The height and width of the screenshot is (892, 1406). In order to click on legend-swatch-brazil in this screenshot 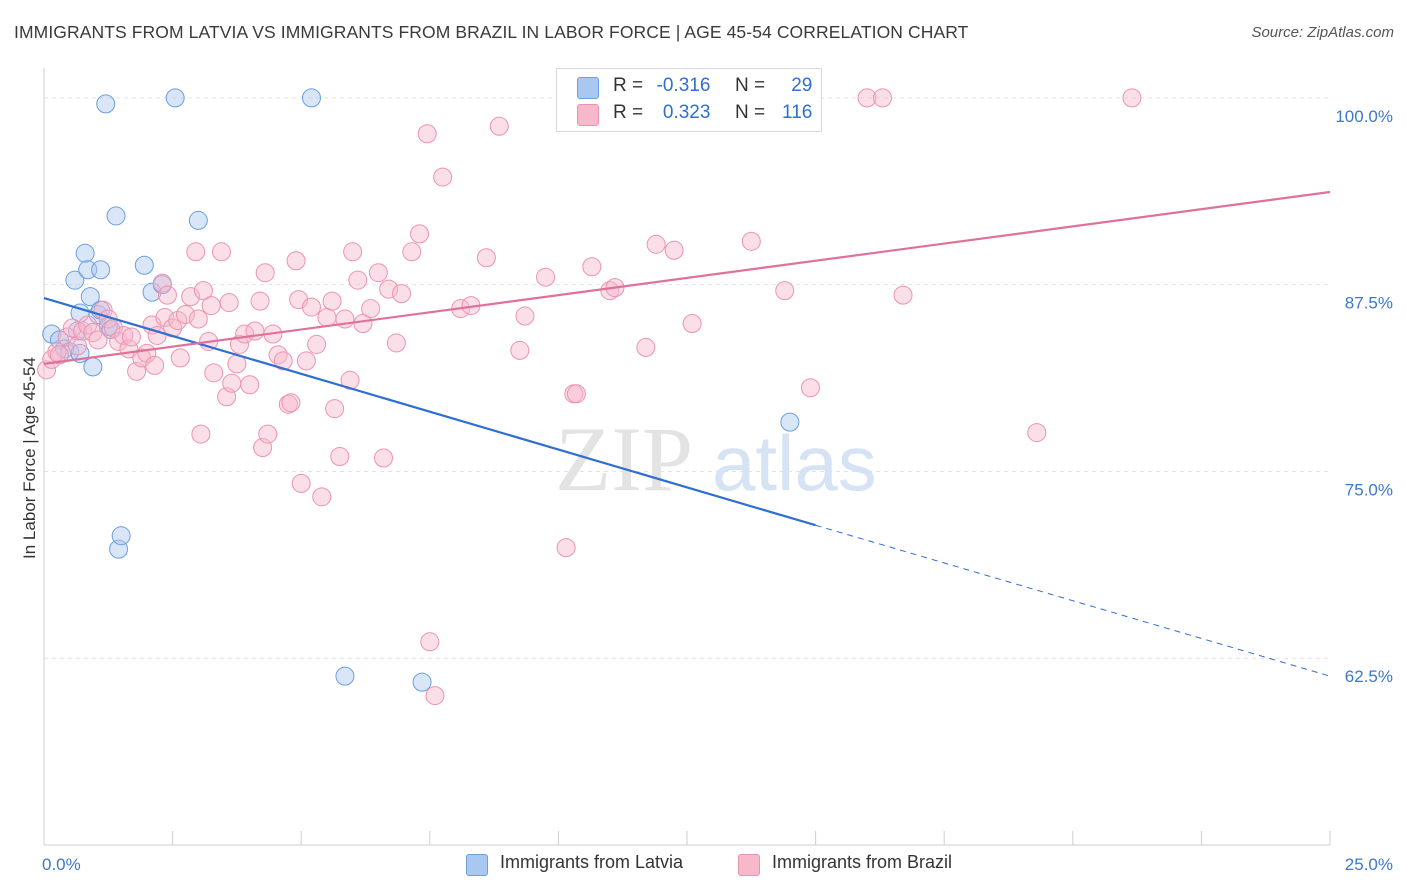, I will do `click(749, 865)`.